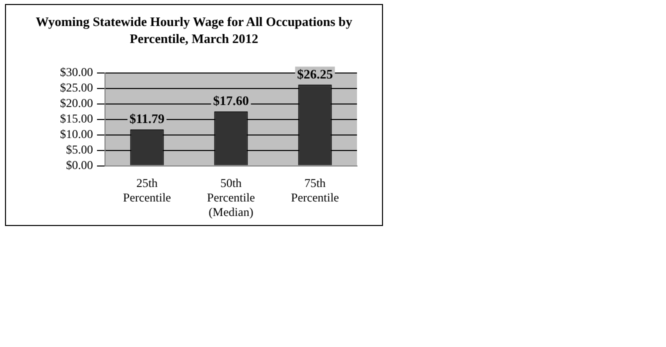  Describe the element at coordinates (76, 119) in the screenshot. I see `y-tick-label: $15.00` at that location.